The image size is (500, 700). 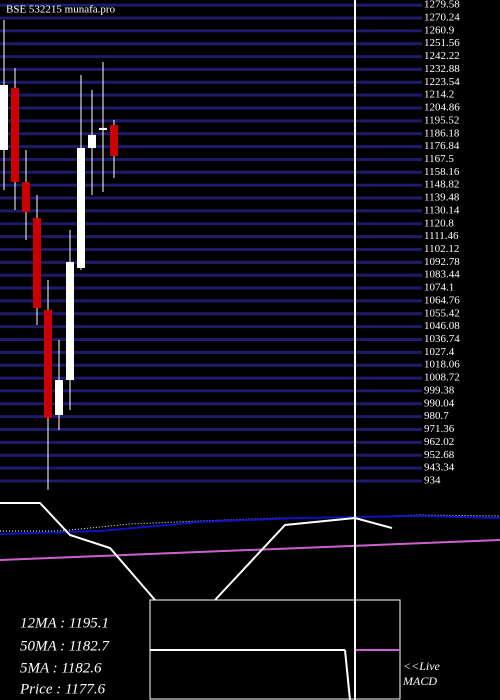 What do you see at coordinates (62, 689) in the screenshot?
I see `info-text: Price : 1177.6` at bounding box center [62, 689].